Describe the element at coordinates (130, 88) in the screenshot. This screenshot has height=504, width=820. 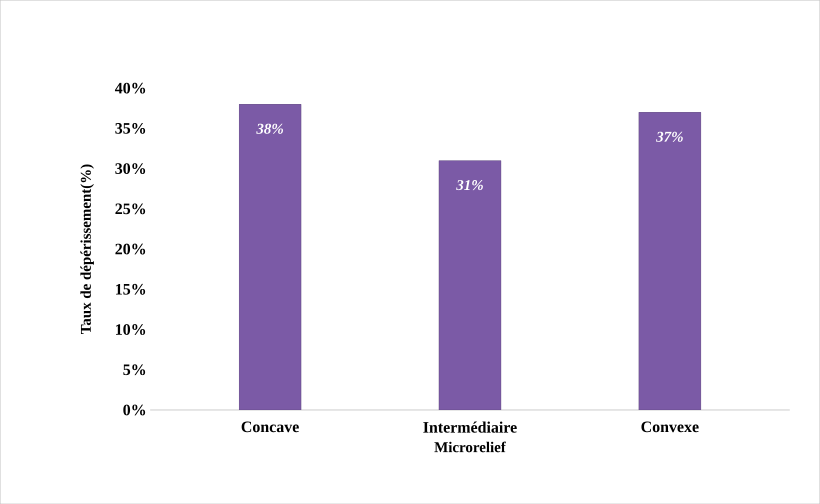
I see `y-tick-label: 40%` at that location.